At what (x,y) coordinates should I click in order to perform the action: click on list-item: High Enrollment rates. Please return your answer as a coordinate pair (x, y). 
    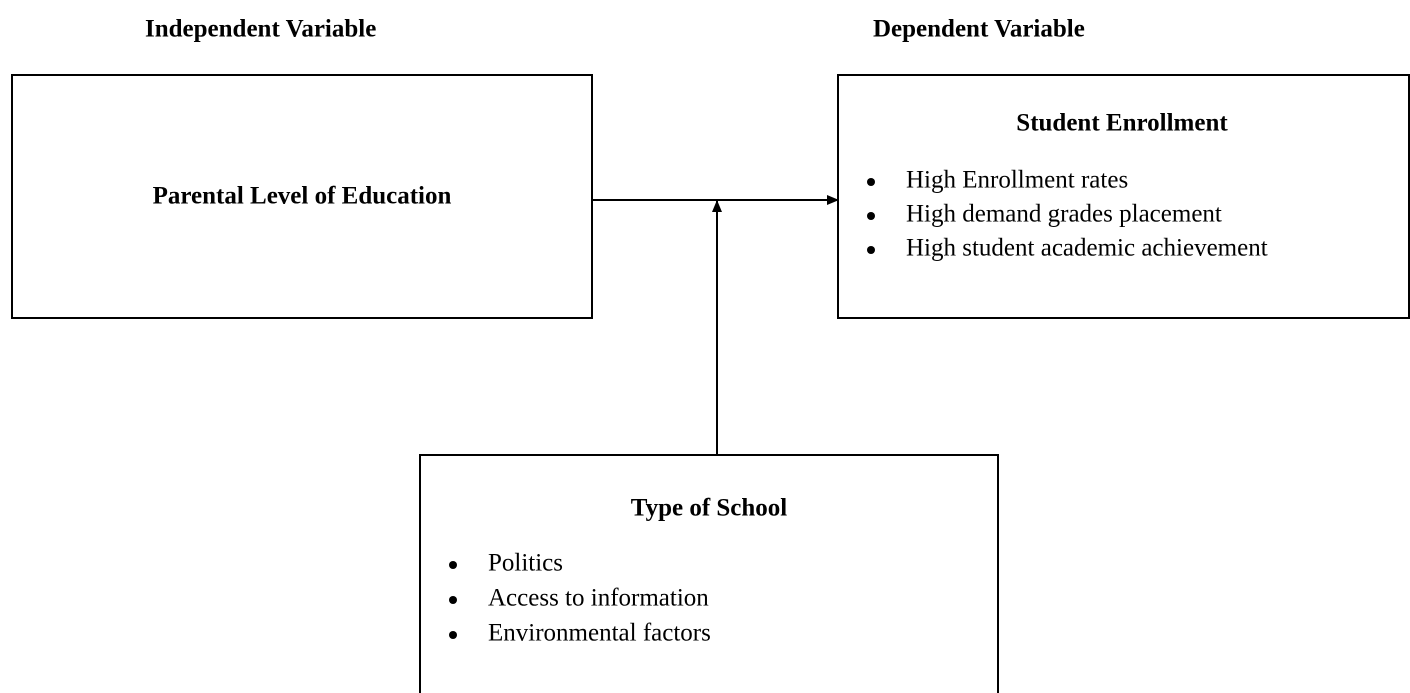
    Looking at the image, I should click on (1017, 180).